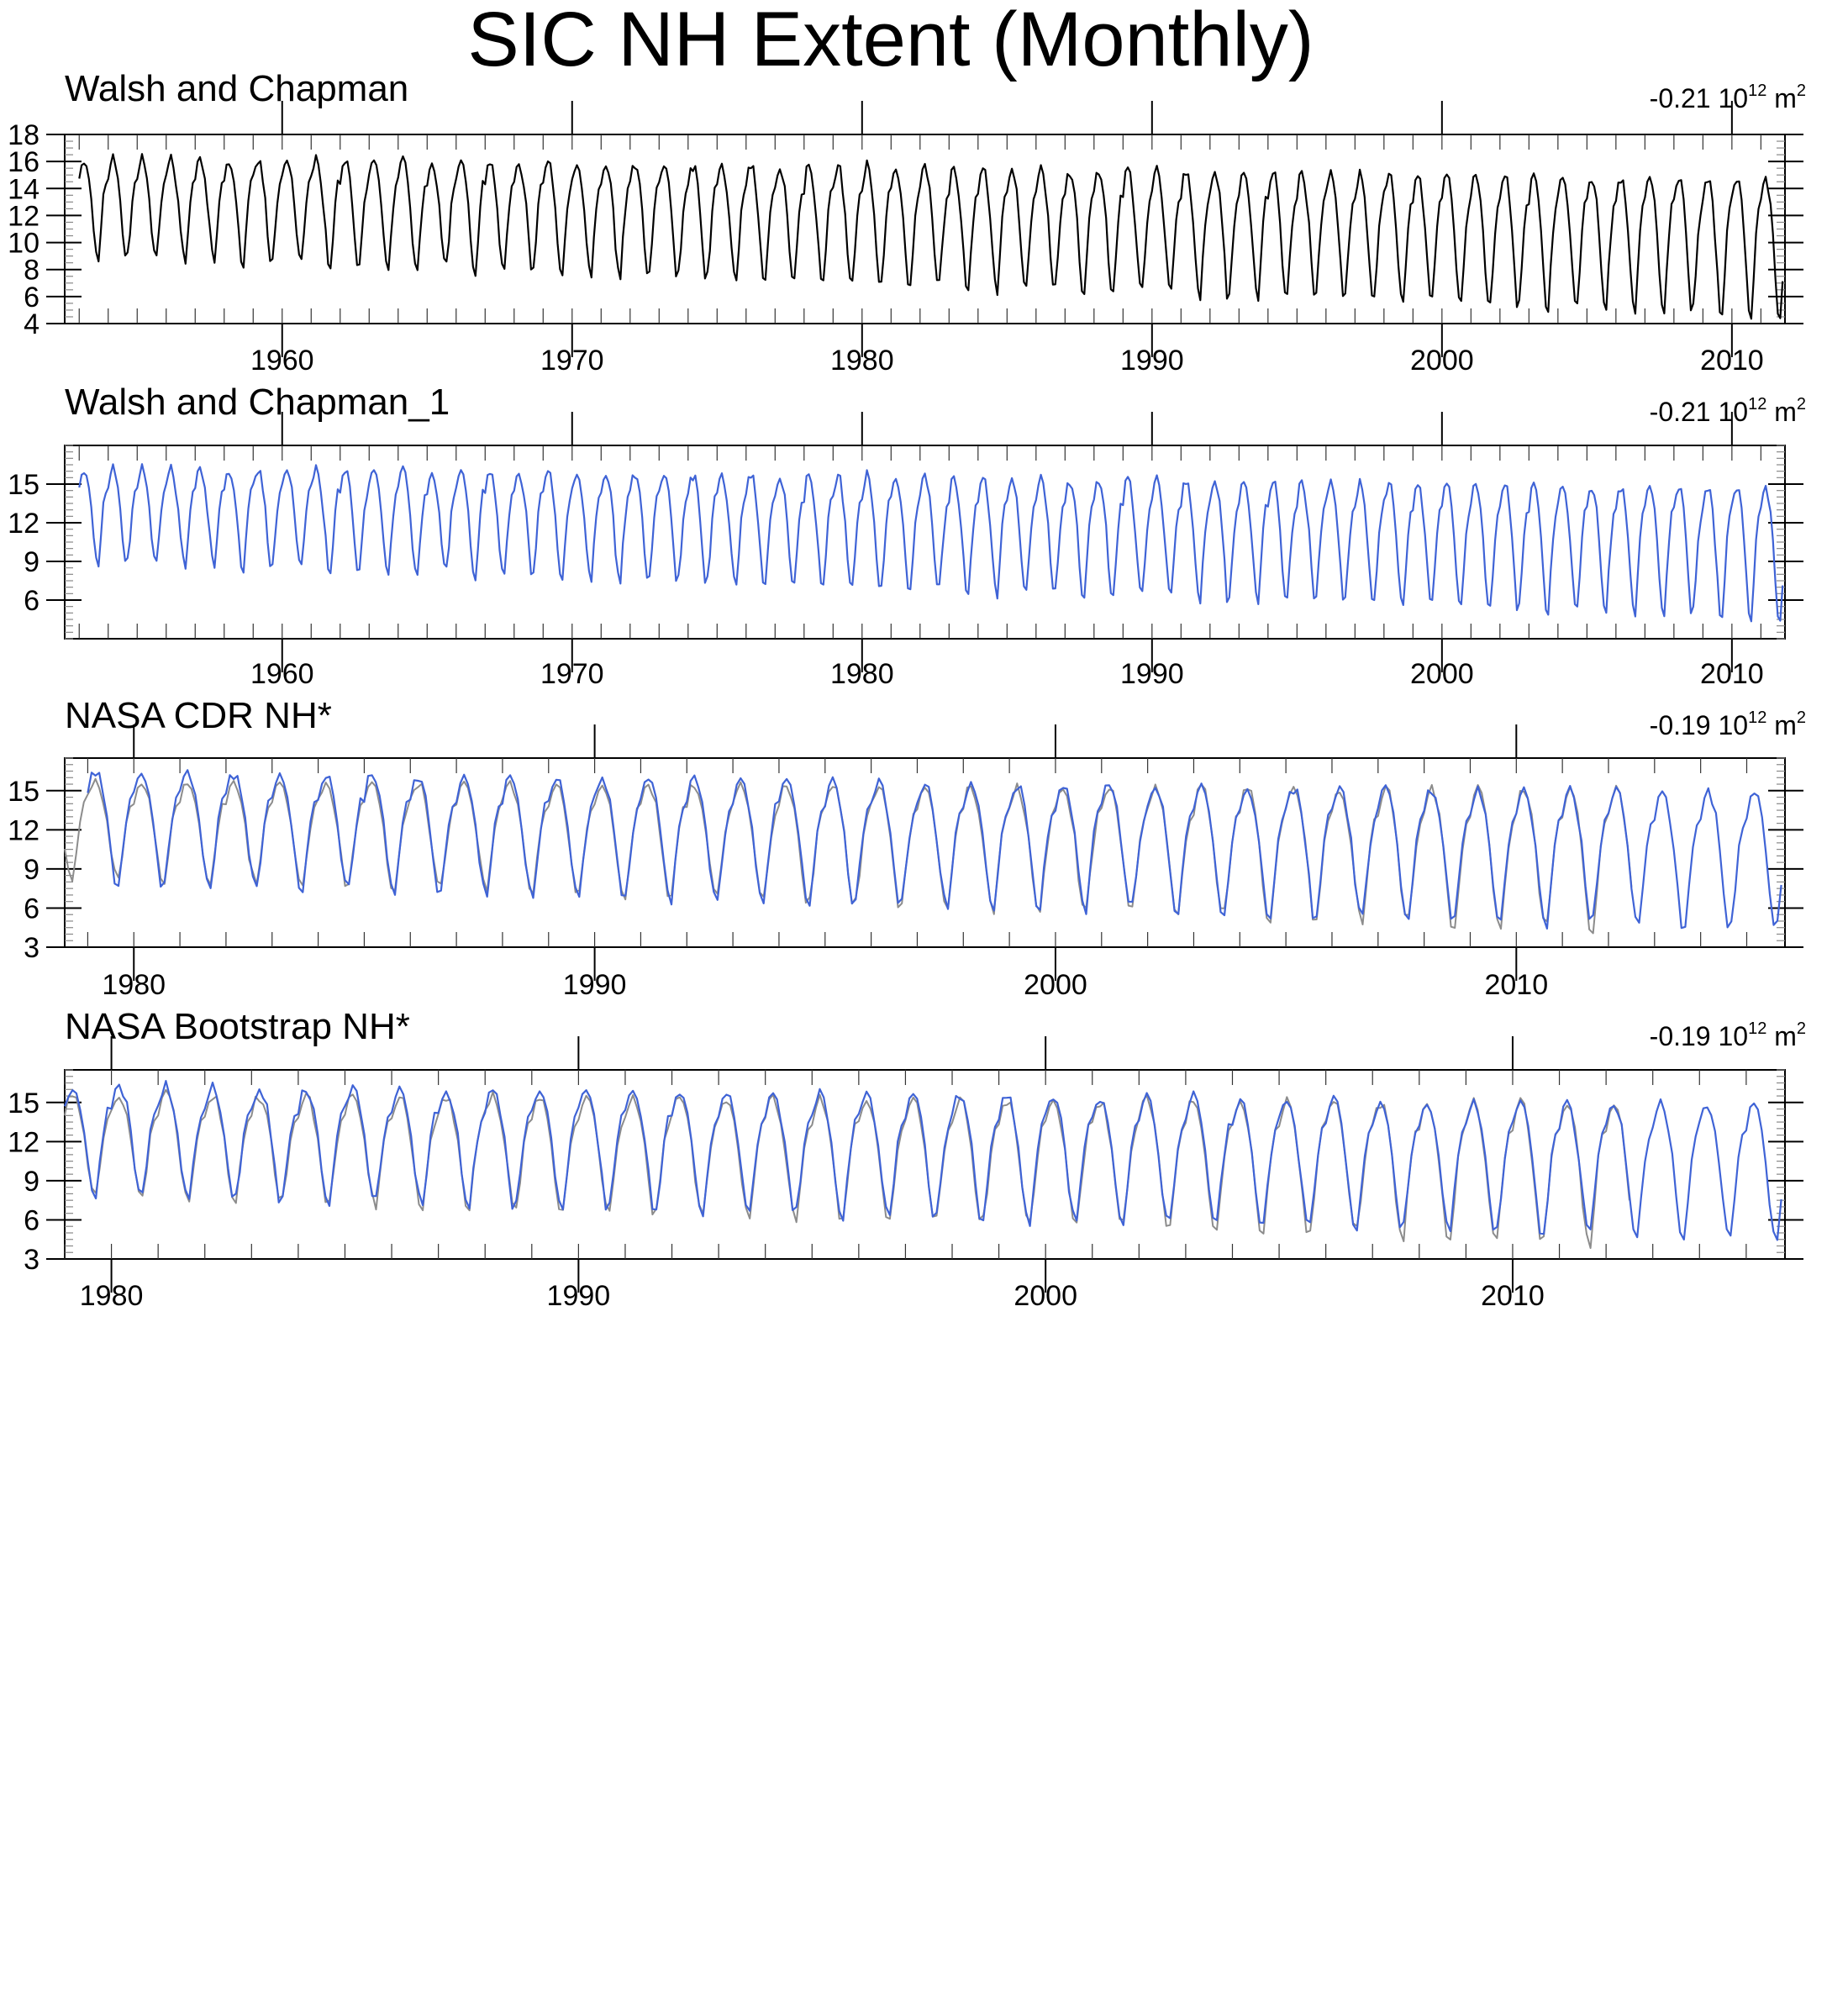 The height and width of the screenshot is (1991, 1848). I want to click on y-tick-label: 14, so click(23, 189).